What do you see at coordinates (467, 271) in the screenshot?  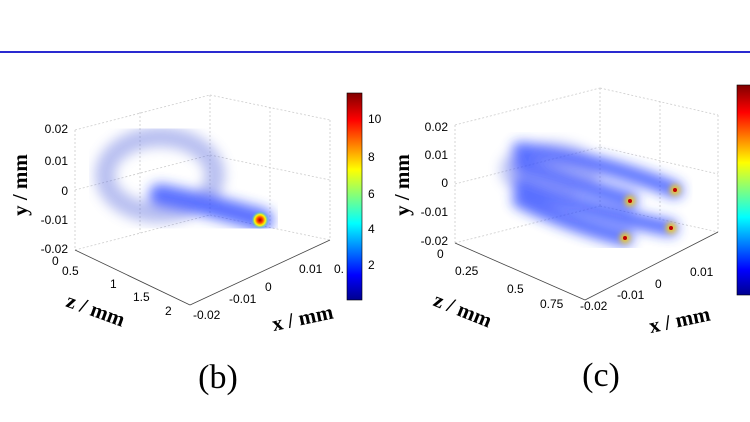 I see `z-tick: 0.25` at bounding box center [467, 271].